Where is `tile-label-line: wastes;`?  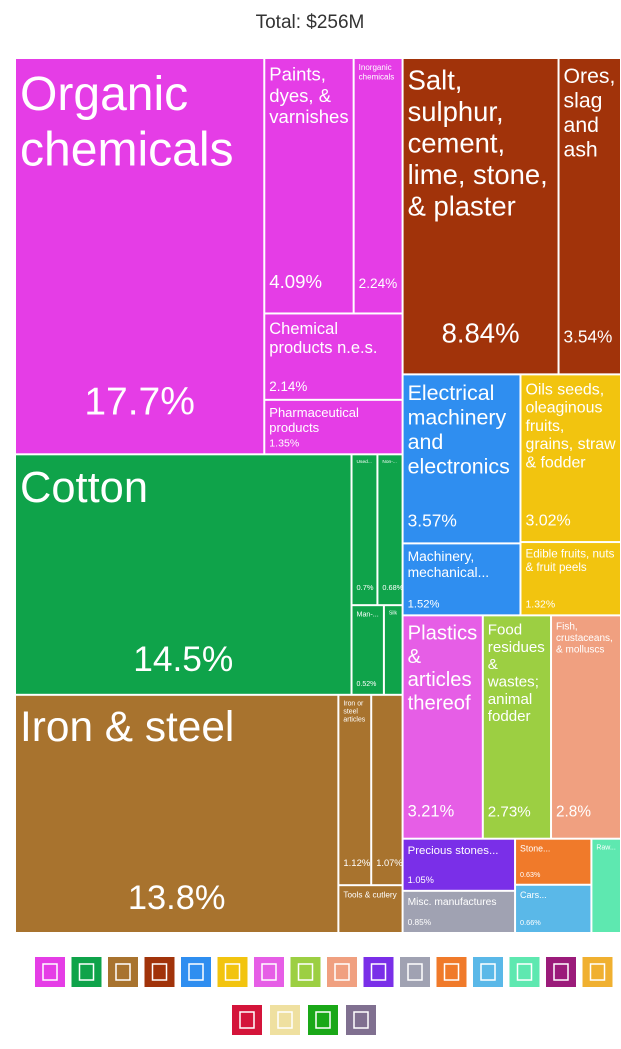
tile-label-line: wastes; is located at coordinates (513, 681).